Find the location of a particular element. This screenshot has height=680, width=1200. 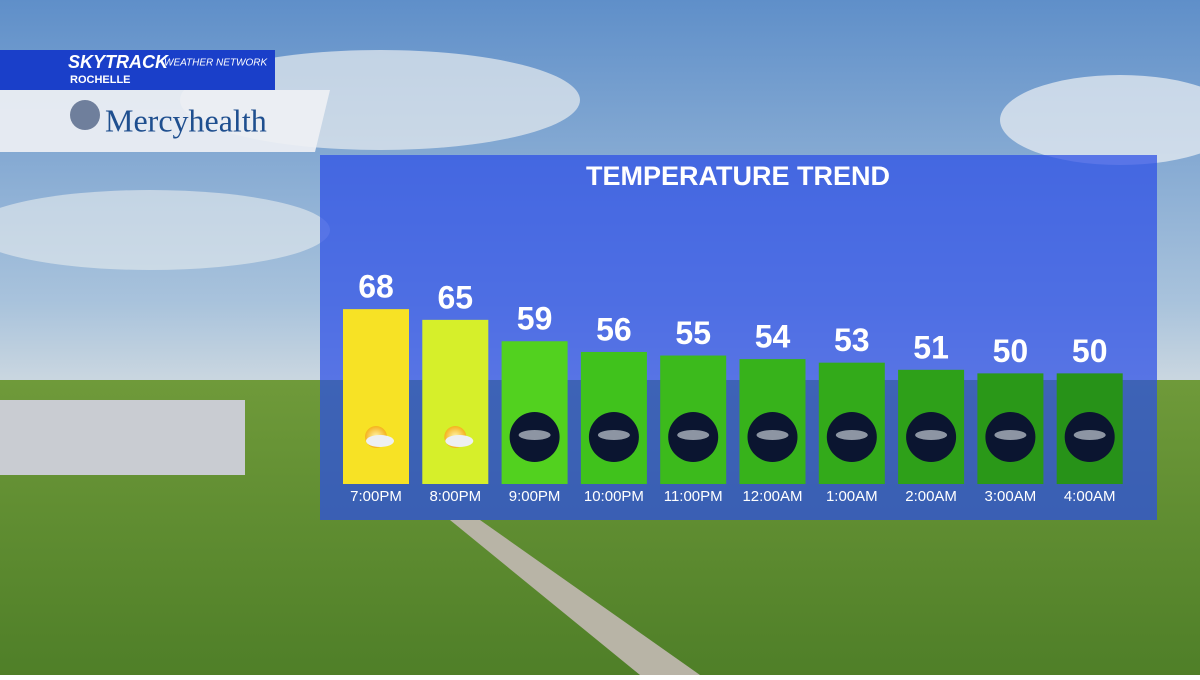

value-label: 51 is located at coordinates (931, 347).